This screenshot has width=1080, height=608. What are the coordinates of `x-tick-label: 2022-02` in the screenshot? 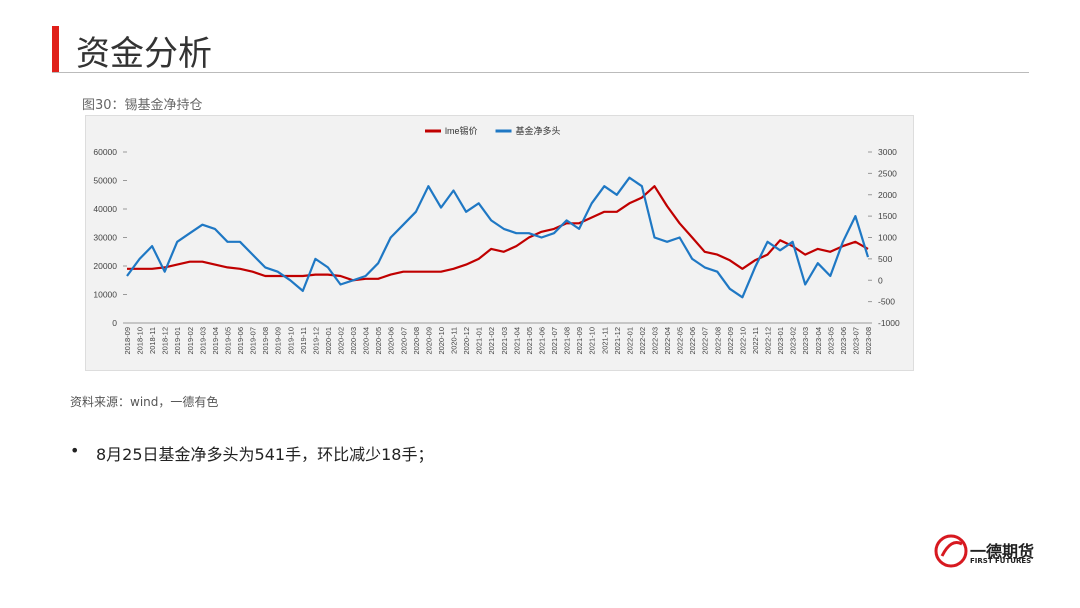 It's located at (642, 341).